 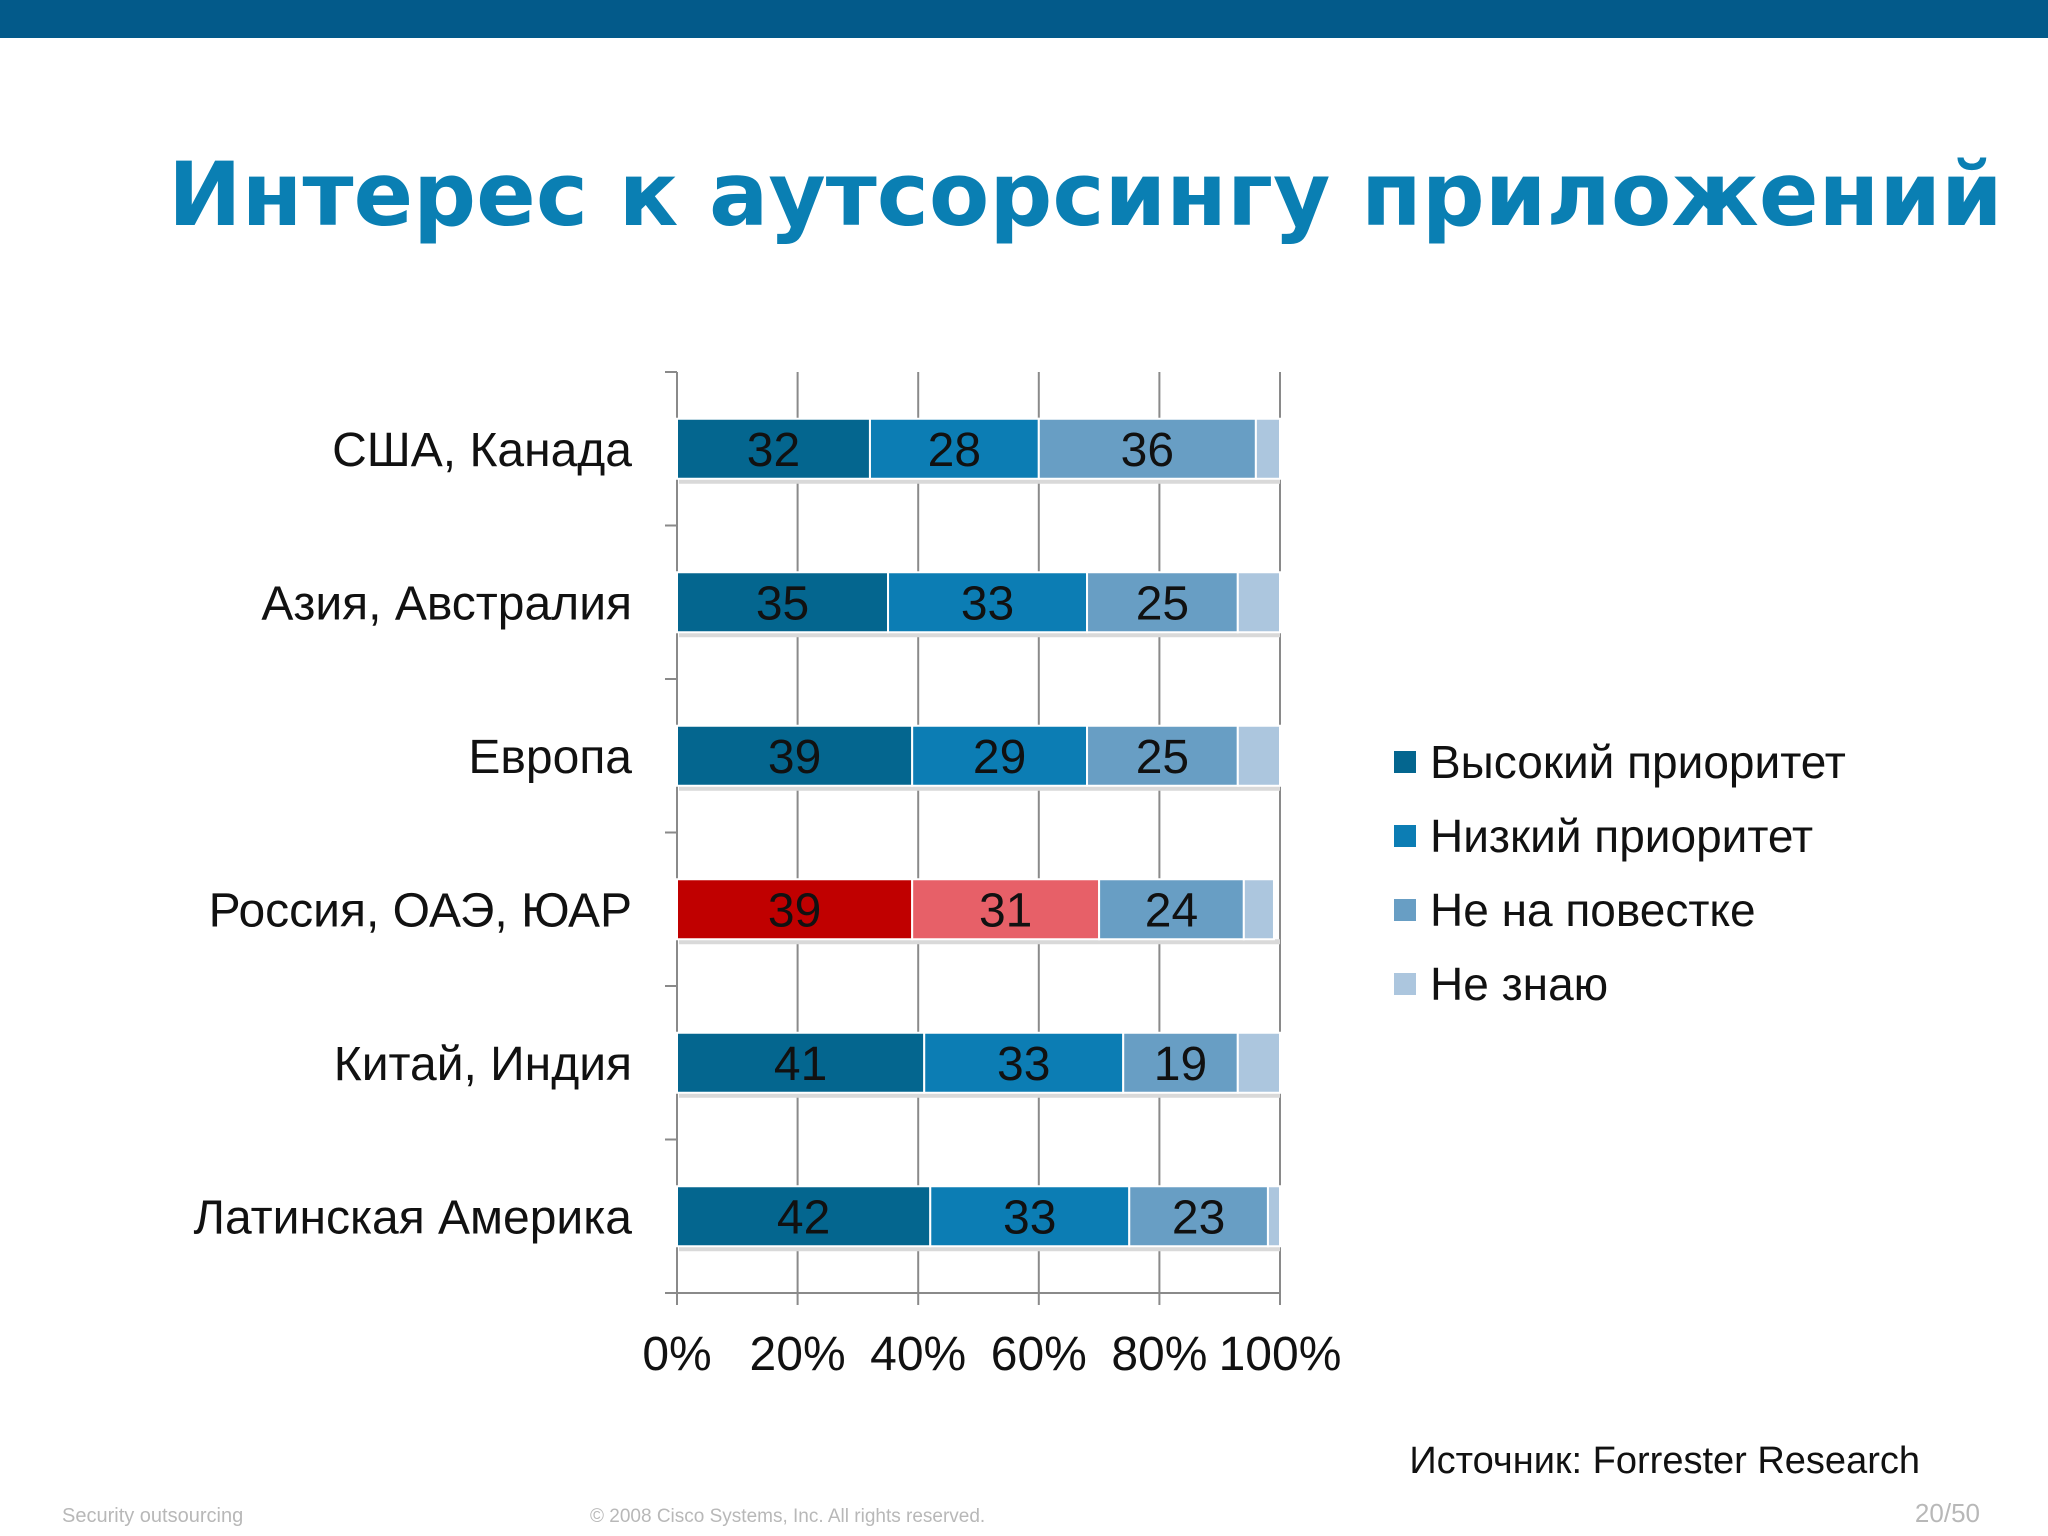 I want to click on data-label: 19, so click(x=1180, y=1064).